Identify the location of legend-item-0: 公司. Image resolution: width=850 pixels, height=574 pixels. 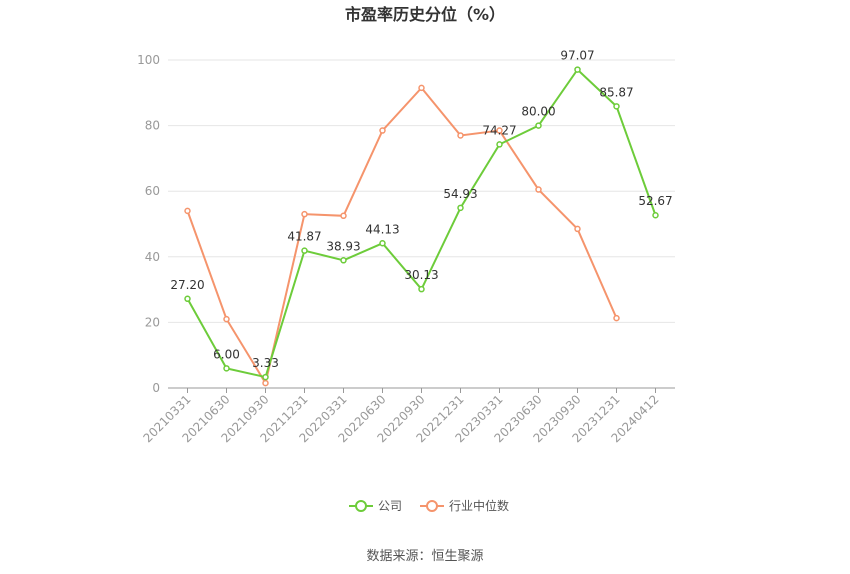
(375, 506).